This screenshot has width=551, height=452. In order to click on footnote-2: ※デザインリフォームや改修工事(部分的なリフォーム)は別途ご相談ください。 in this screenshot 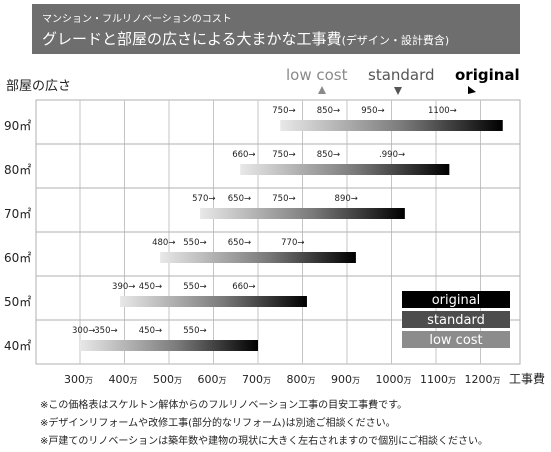, I will do `click(218, 423)`.